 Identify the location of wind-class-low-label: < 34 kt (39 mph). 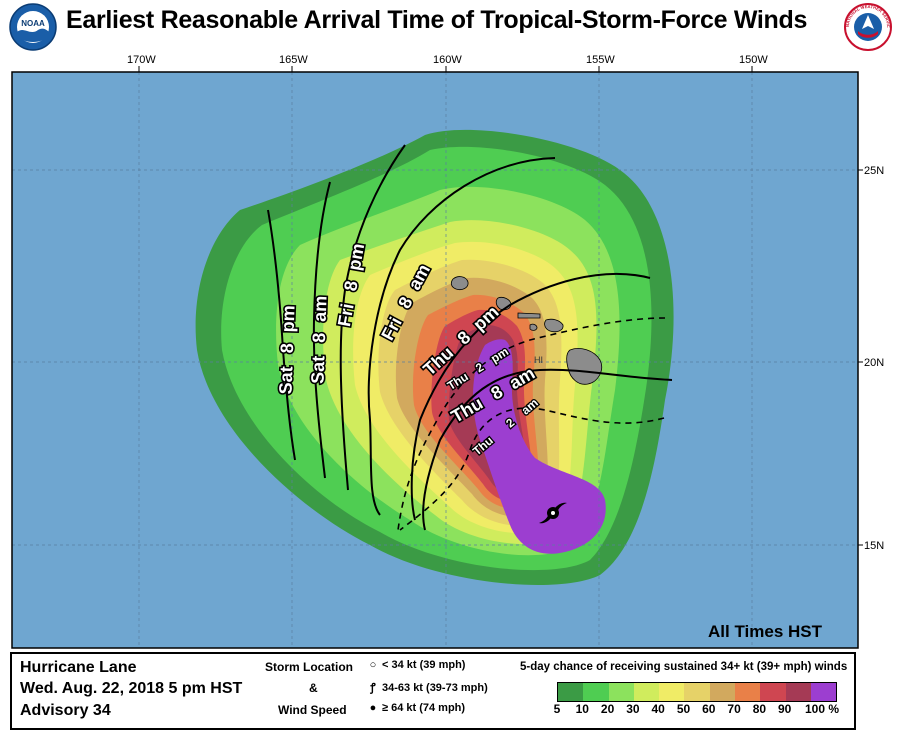
(424, 665).